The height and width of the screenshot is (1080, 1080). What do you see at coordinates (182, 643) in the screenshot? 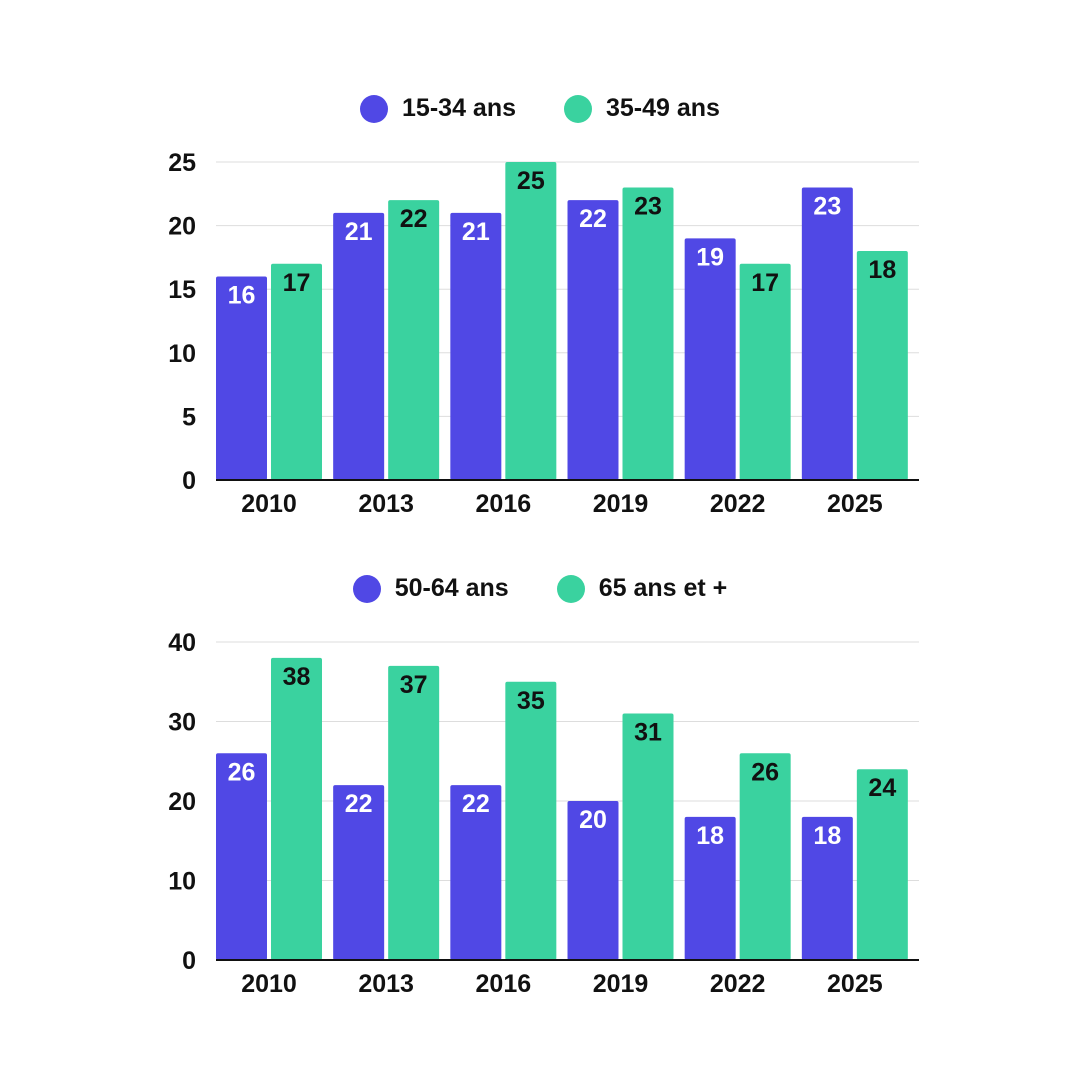
I see `y-tick-label: 40` at bounding box center [182, 643].